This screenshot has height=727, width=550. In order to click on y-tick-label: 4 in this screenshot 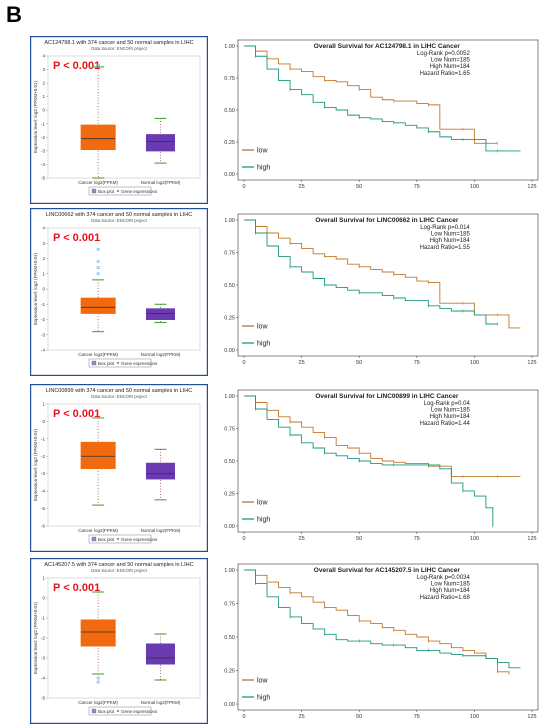, I will do `click(43, 56)`.